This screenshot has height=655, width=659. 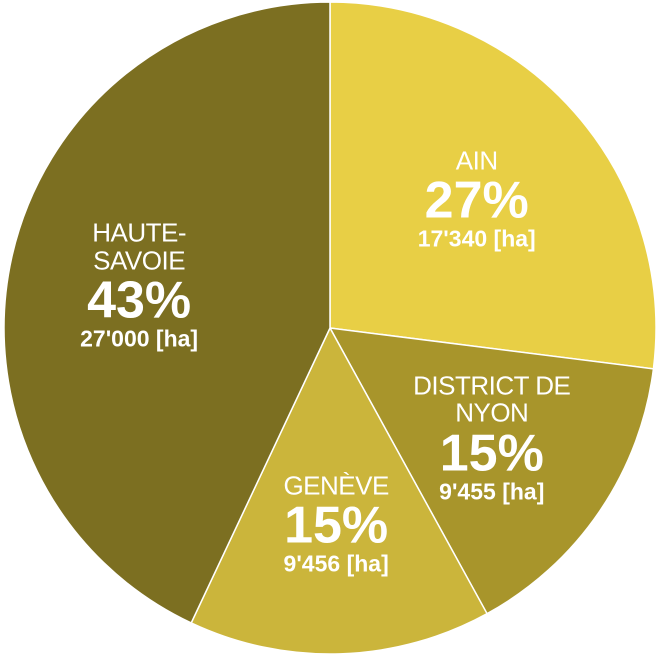 I want to click on slice-label: DISTRICT DE NYON 15% 9'455 [ha], so click(x=491, y=437).